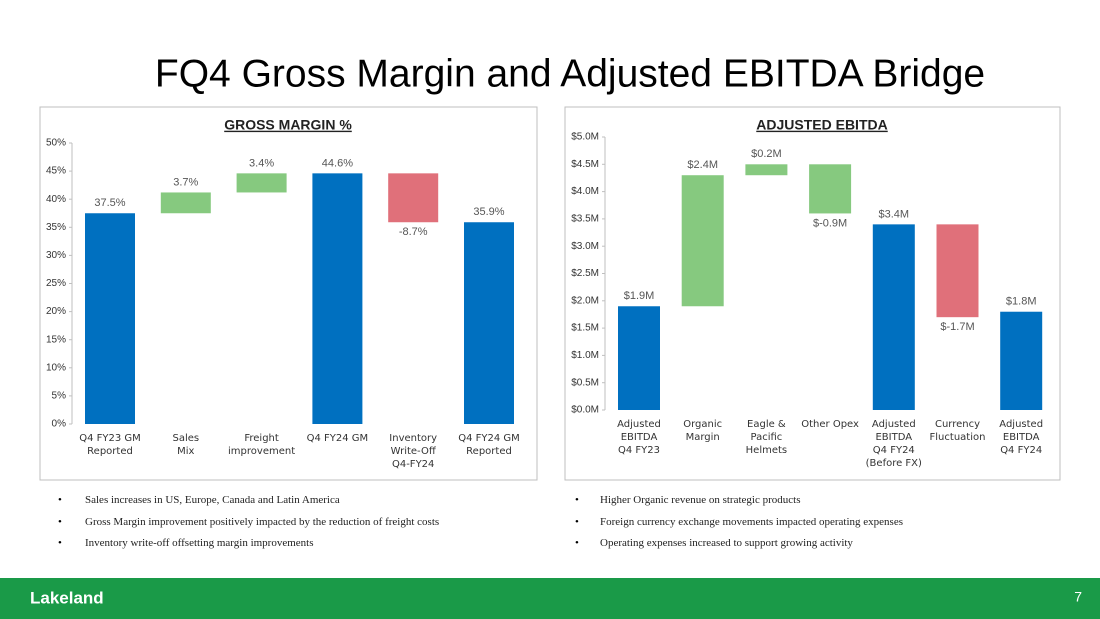 The image size is (1100, 619). What do you see at coordinates (585, 300) in the screenshot?
I see `y-tick-label: $2.0M` at bounding box center [585, 300].